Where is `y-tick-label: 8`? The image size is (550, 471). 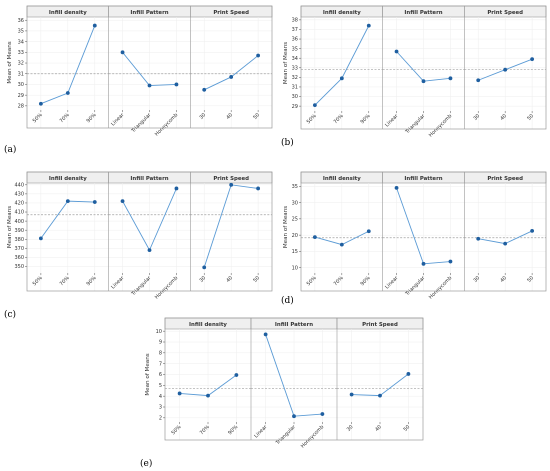
y-tick-label: 8 is located at coordinates (160, 354).